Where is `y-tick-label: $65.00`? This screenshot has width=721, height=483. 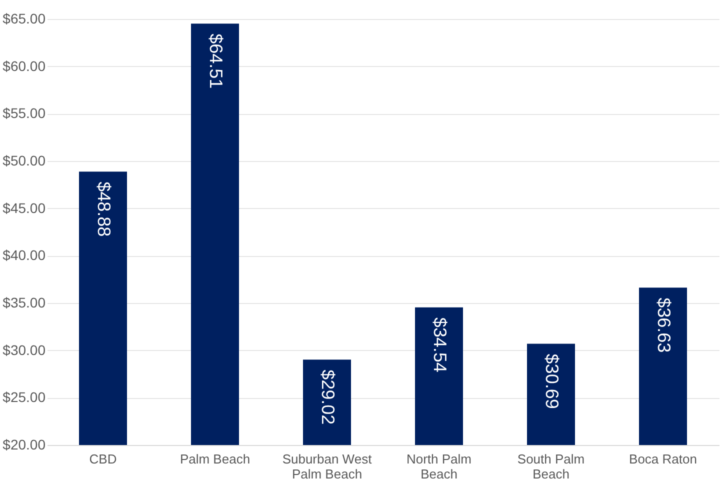
y-tick-label: $65.00 is located at coordinates (24, 18).